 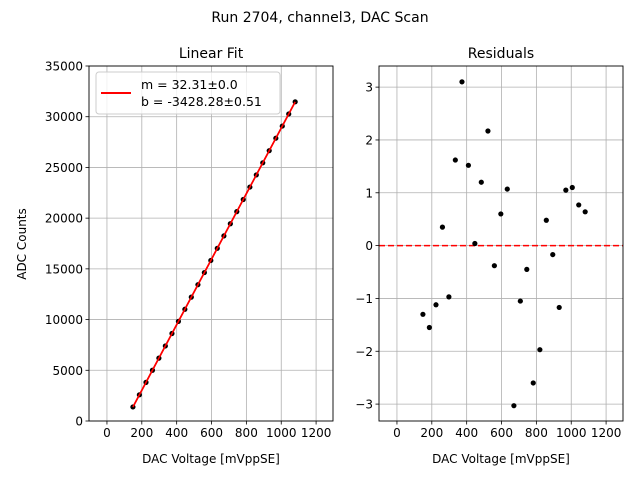 What do you see at coordinates (319, 18) in the screenshot?
I see `figure-title: Run 2704, channel3, DAC Scan` at bounding box center [319, 18].